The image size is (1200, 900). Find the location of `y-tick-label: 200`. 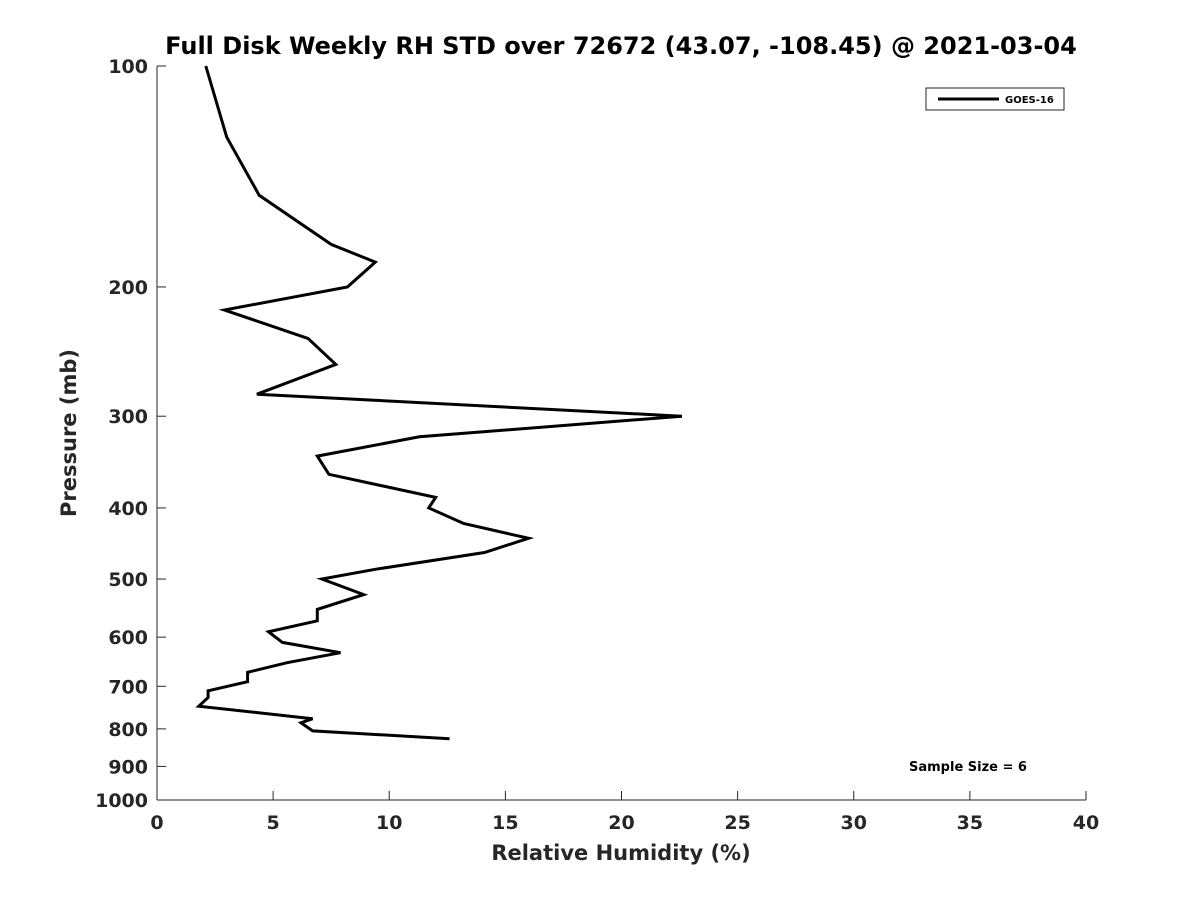

y-tick-label: 200 is located at coordinates (128, 288).